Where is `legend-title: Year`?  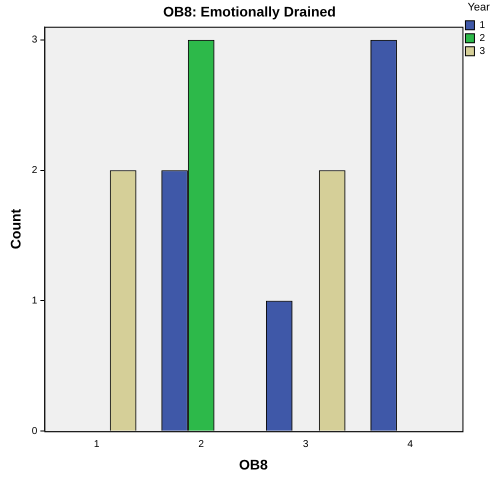 legend-title: Year is located at coordinates (479, 8).